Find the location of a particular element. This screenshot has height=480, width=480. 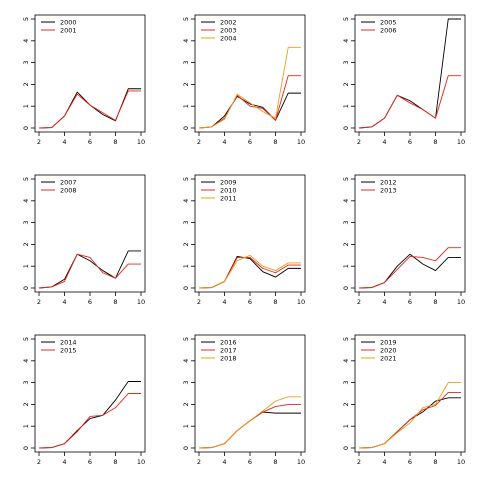

legend-label: 2013 is located at coordinates (388, 190).